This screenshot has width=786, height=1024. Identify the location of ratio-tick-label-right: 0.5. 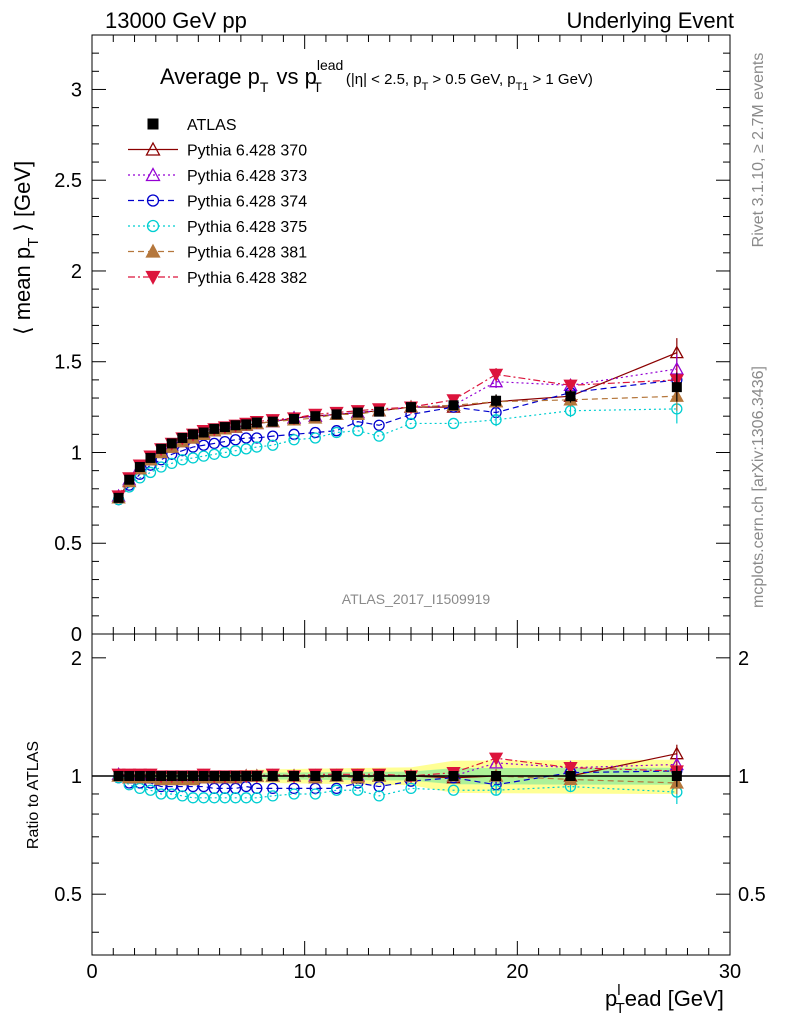
(752, 895).